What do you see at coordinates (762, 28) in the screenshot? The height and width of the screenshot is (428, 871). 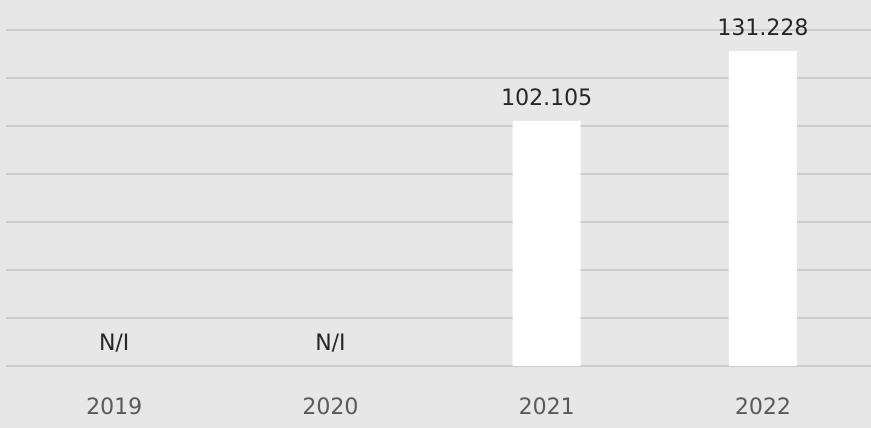 I see `data-label: 131.228` at bounding box center [762, 28].